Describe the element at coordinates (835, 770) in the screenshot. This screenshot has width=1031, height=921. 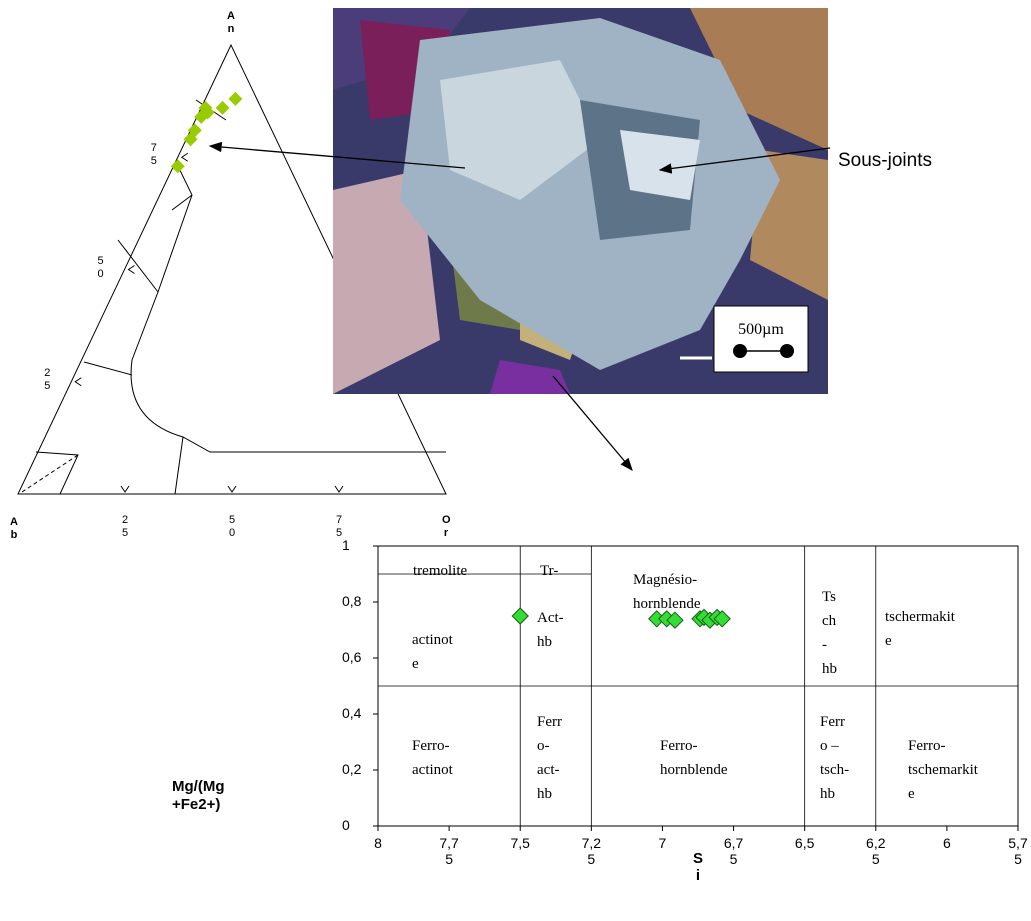
I see `region-line: tsch-` at that location.